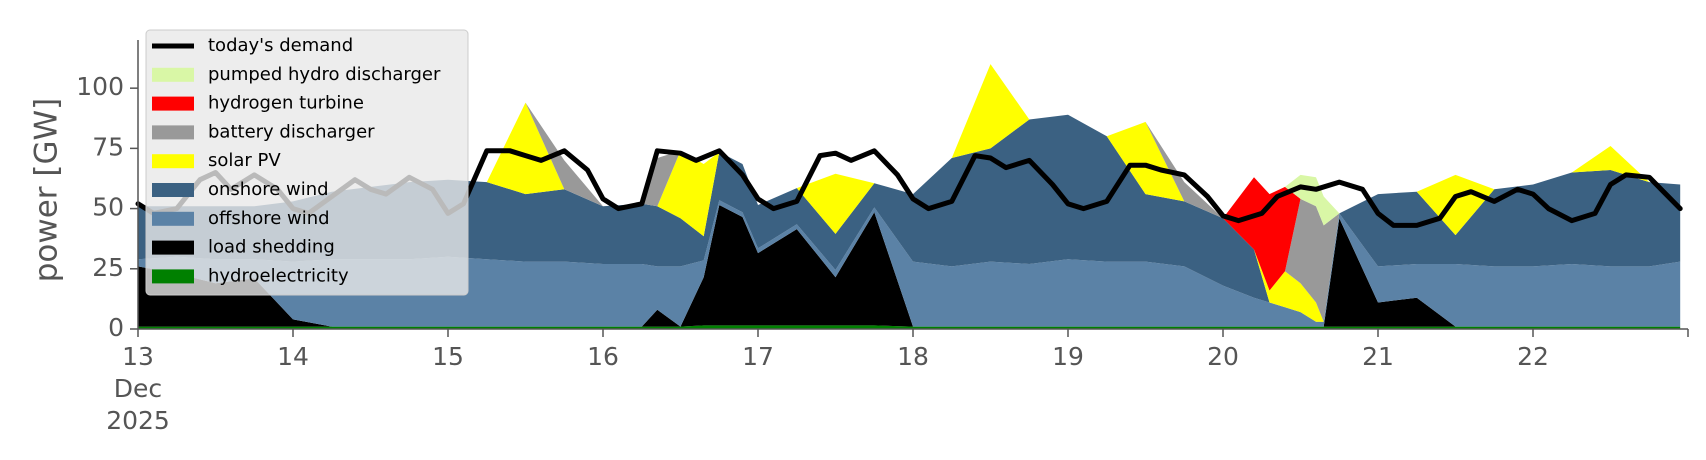 This screenshot has width=1706, height=460. Describe the element at coordinates (108, 267) in the screenshot. I see `y-tick-label: 25` at that location.